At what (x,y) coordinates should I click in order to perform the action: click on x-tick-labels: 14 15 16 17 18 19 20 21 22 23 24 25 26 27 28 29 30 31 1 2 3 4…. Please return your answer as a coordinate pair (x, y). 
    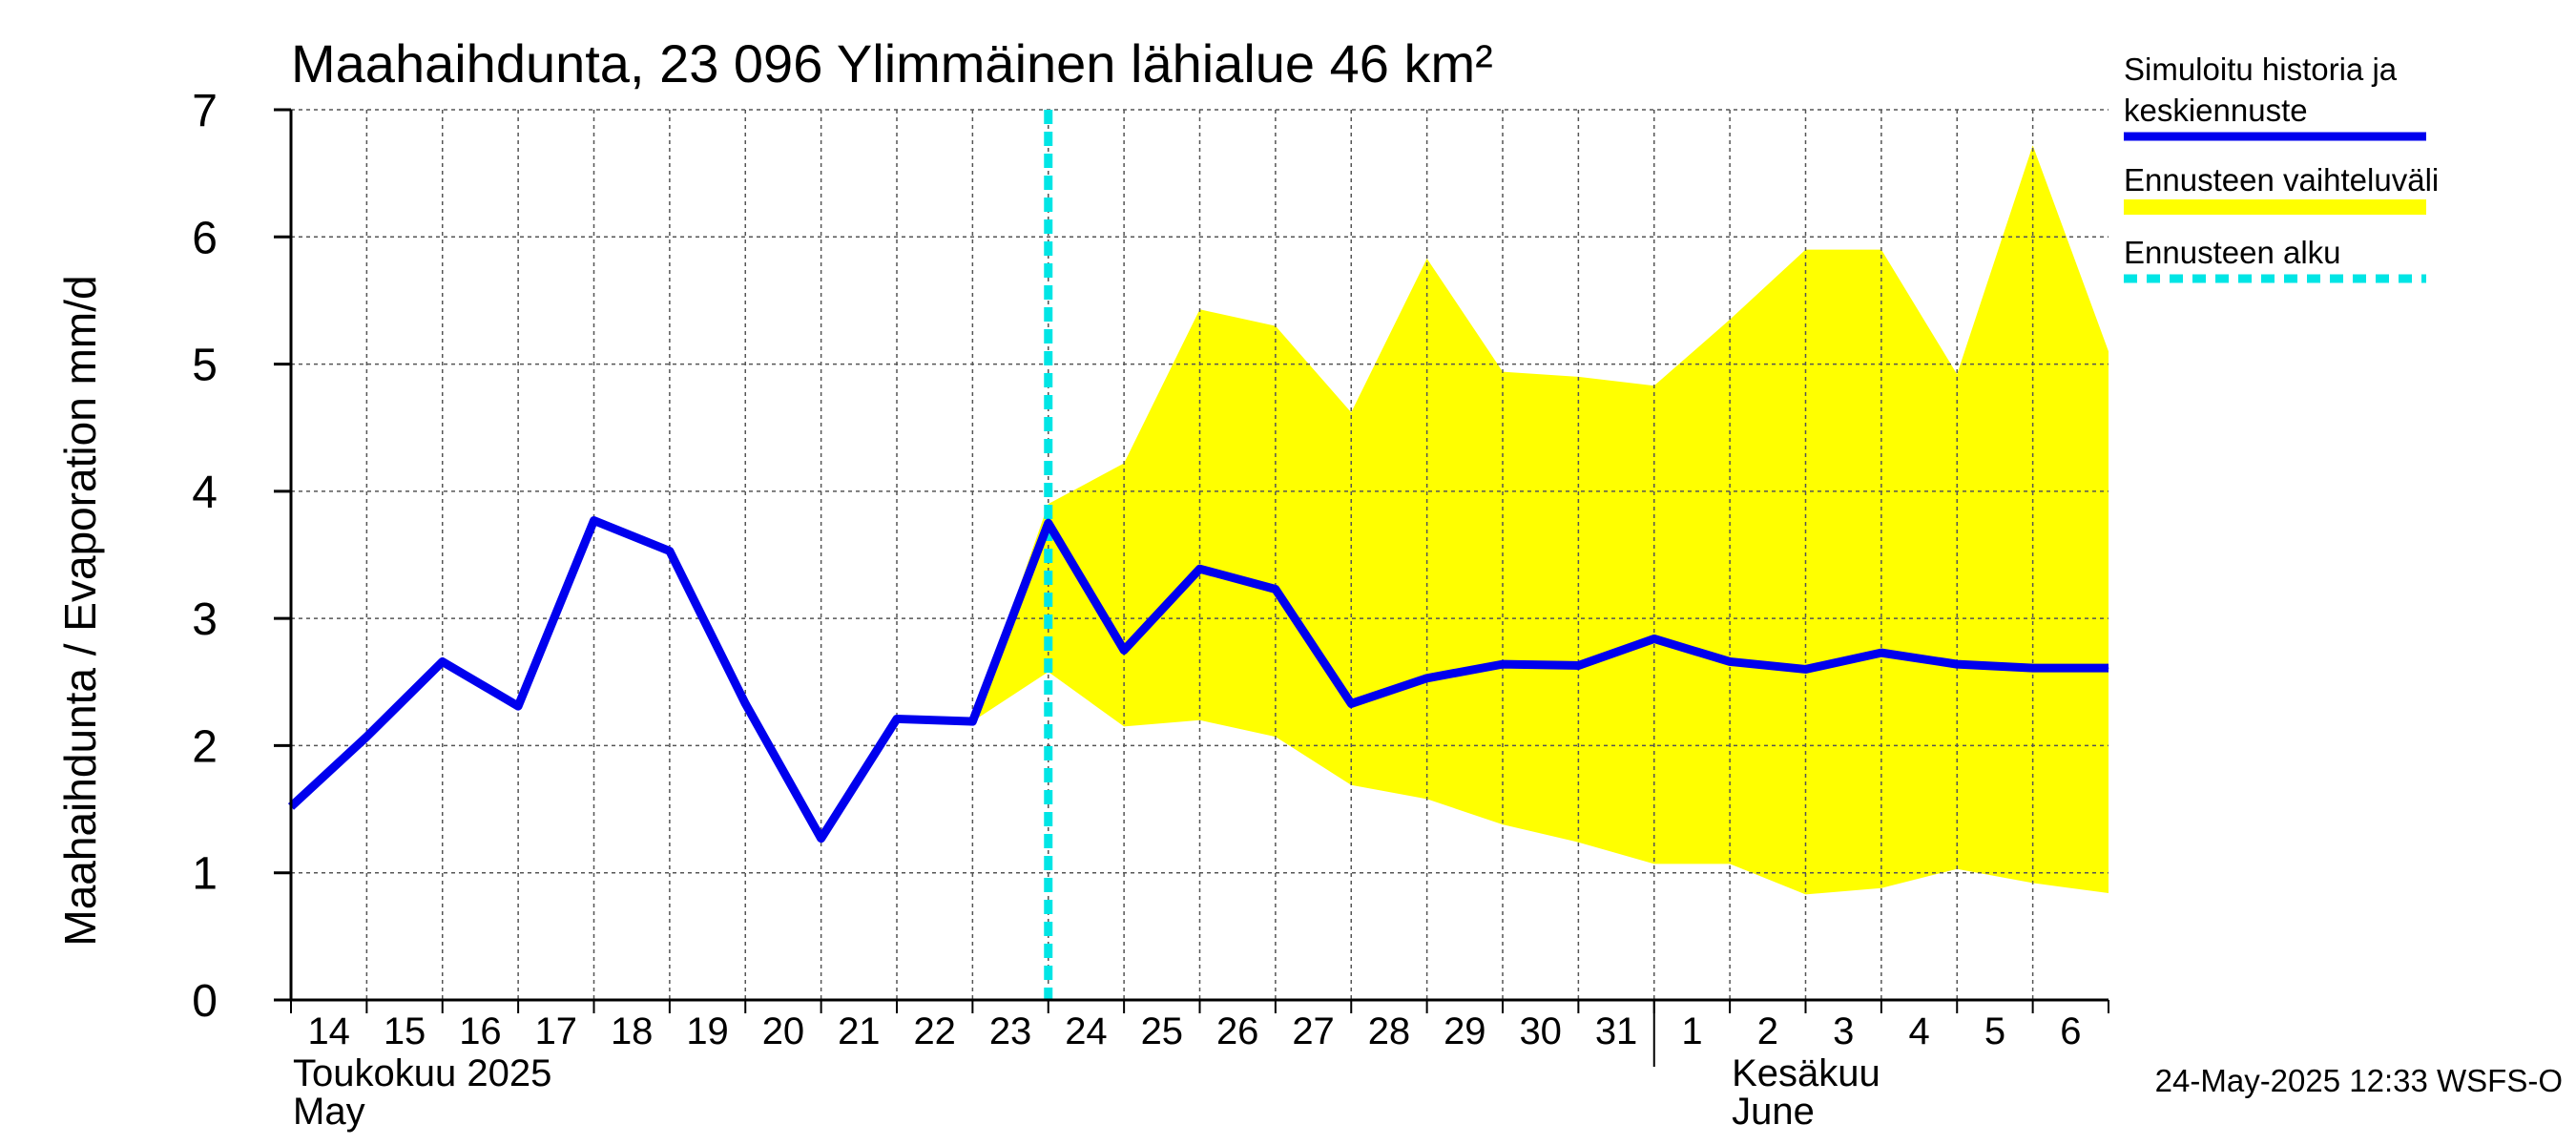
    Looking at the image, I should click on (1199, 1026).